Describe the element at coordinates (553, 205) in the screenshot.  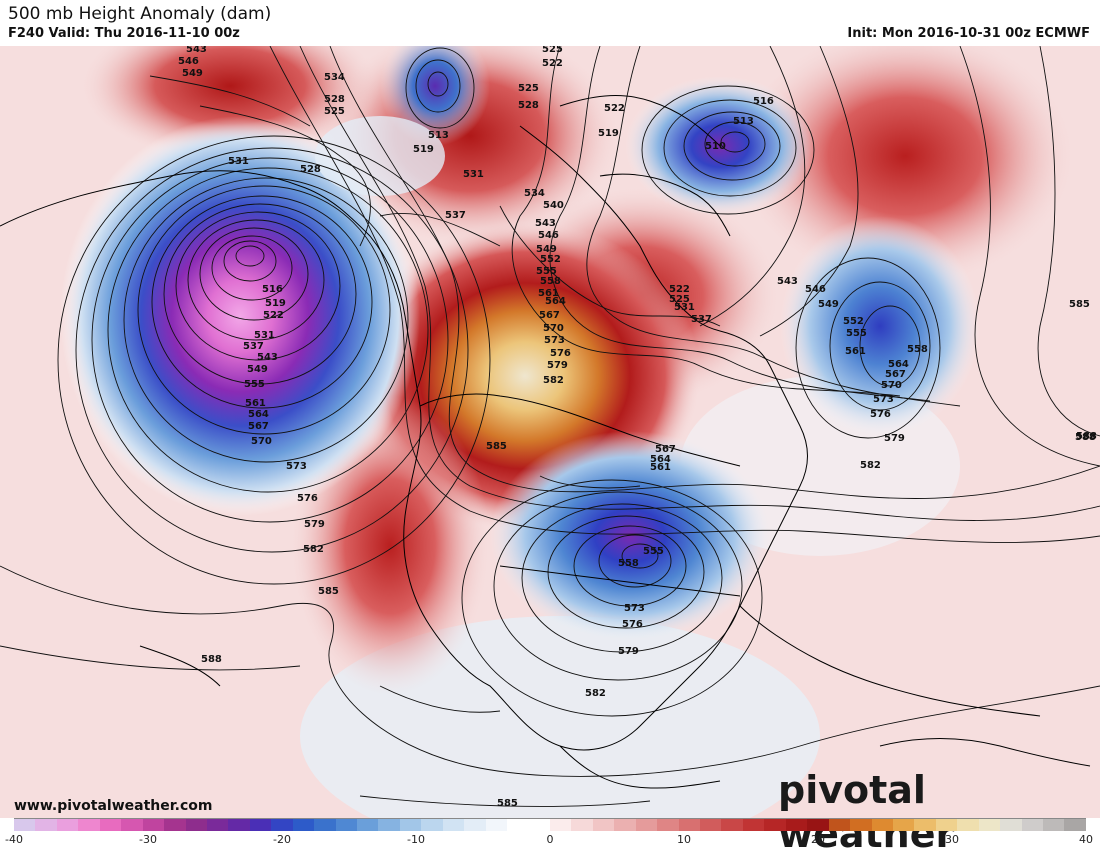
I see `contour-label: 540` at that location.